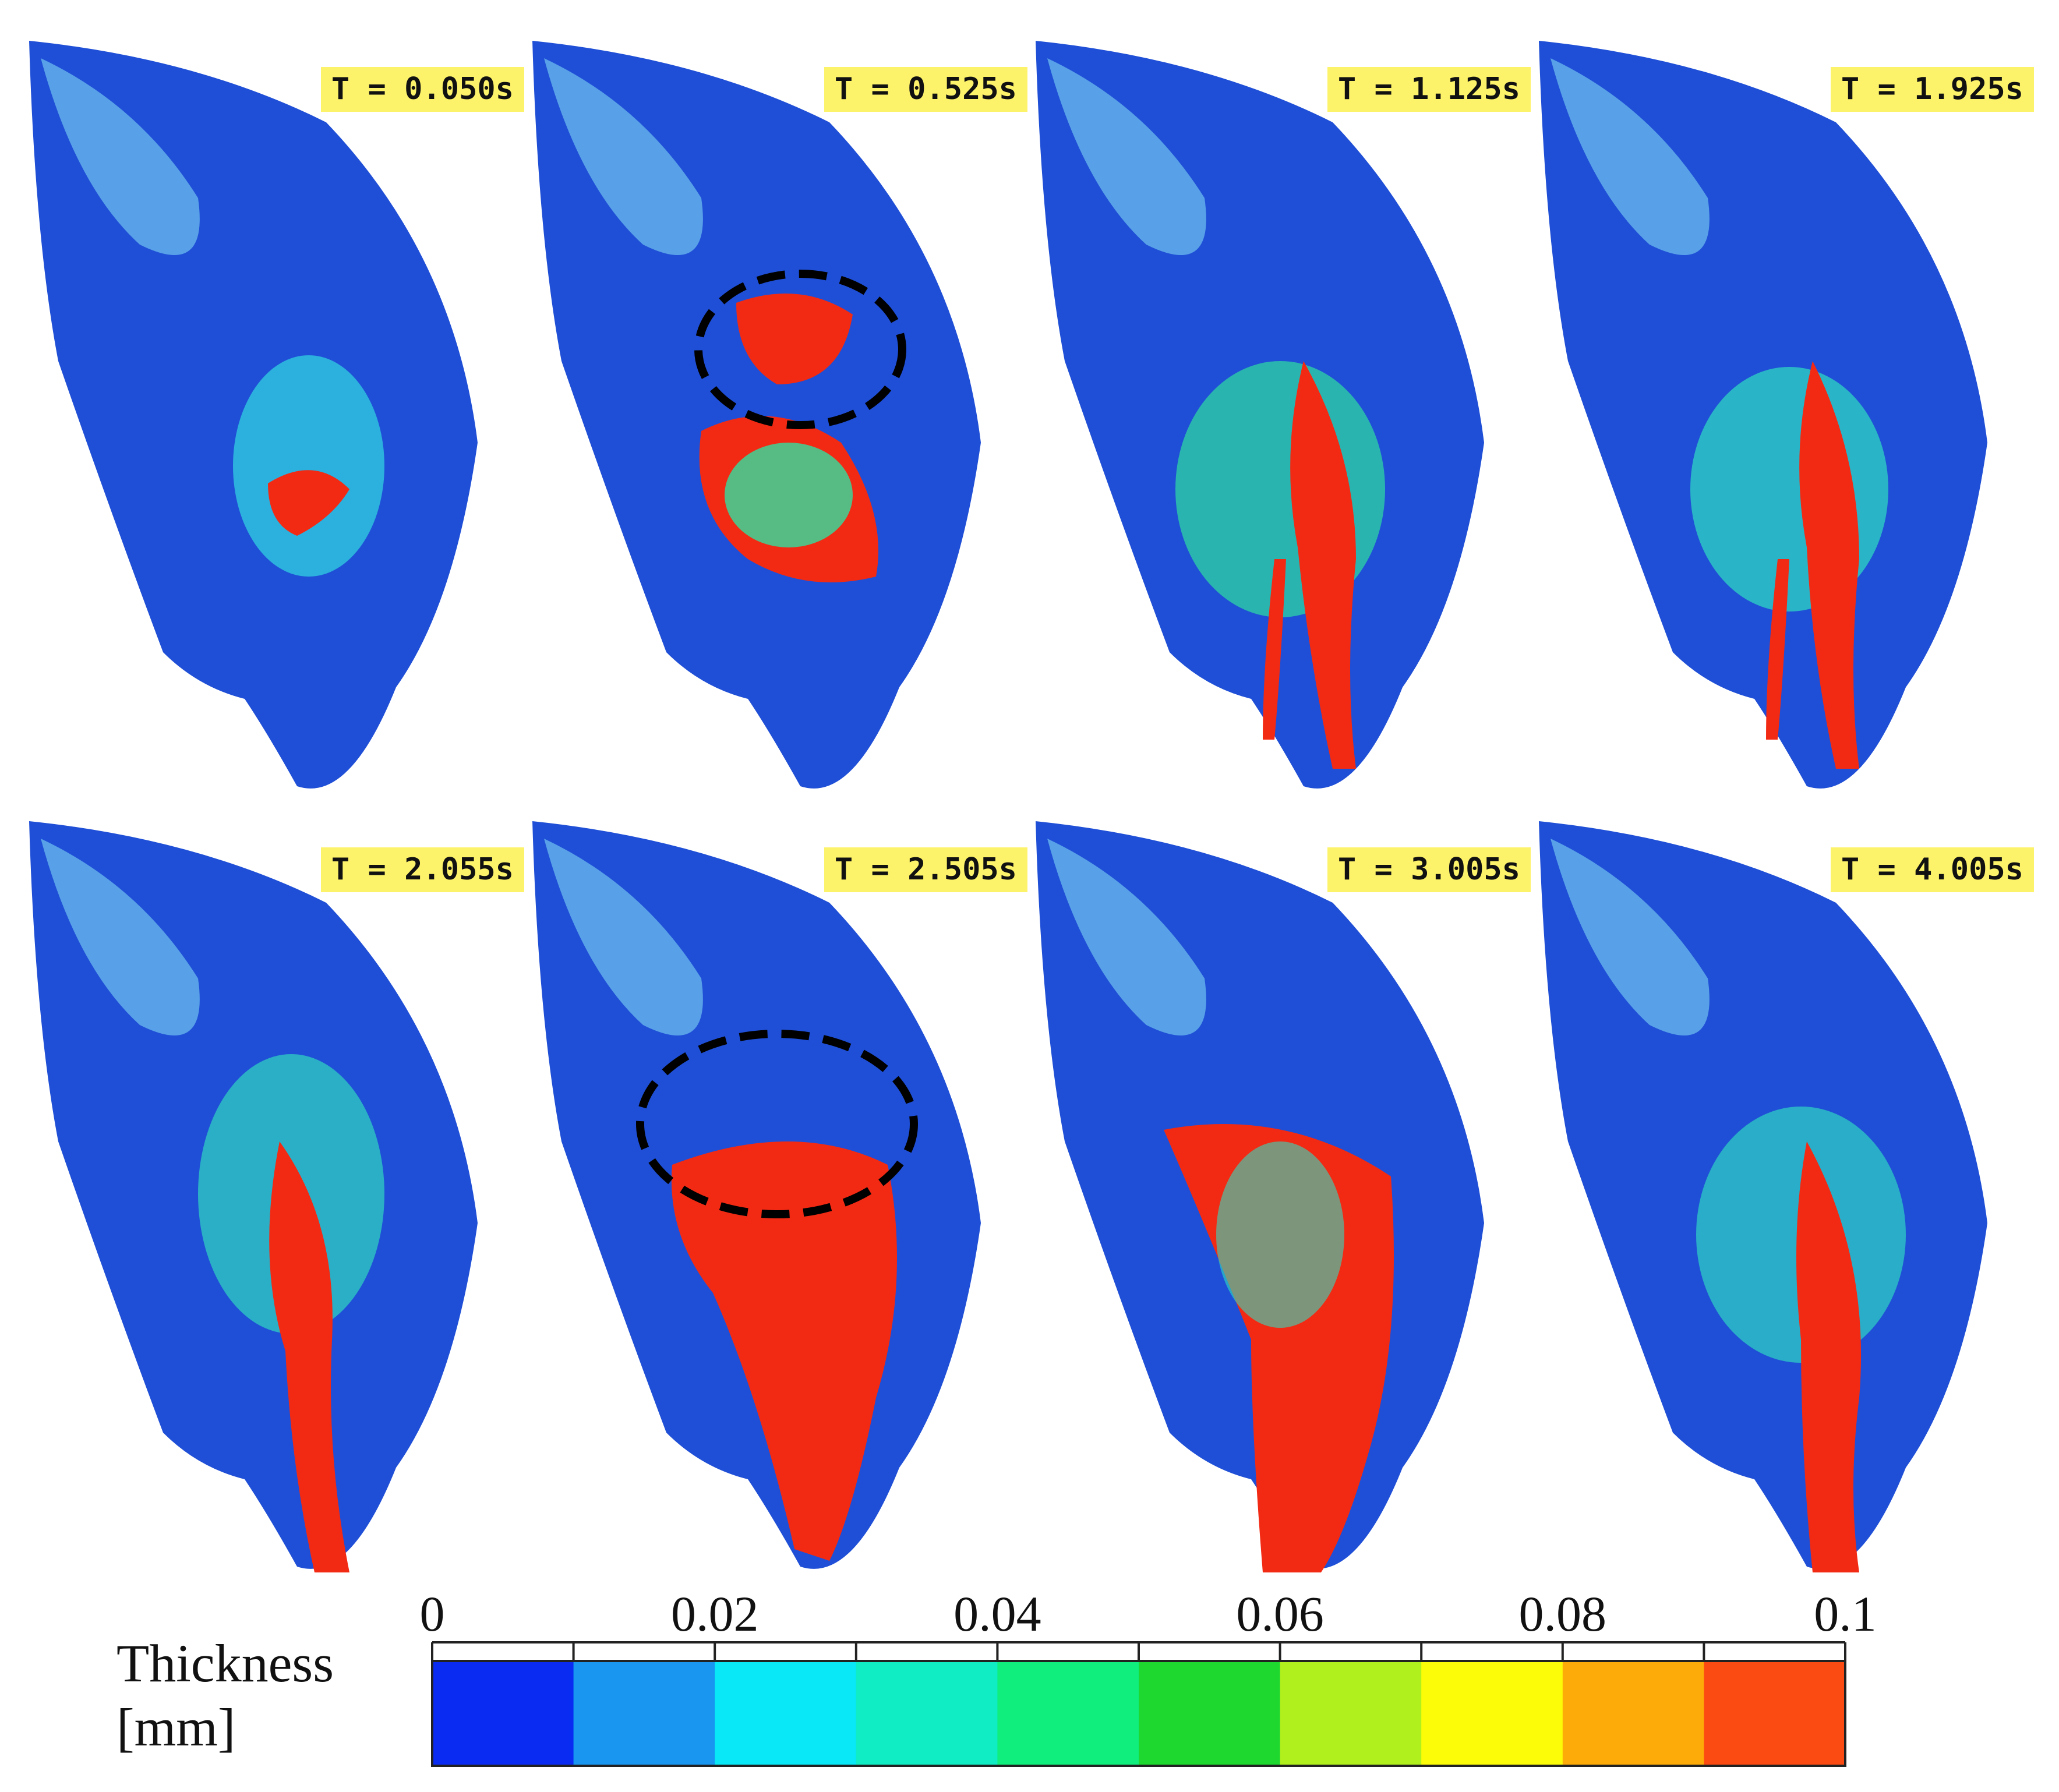 The height and width of the screenshot is (1792, 2059). I want to click on panel-3: T = 1.125s, so click(1281, 428).